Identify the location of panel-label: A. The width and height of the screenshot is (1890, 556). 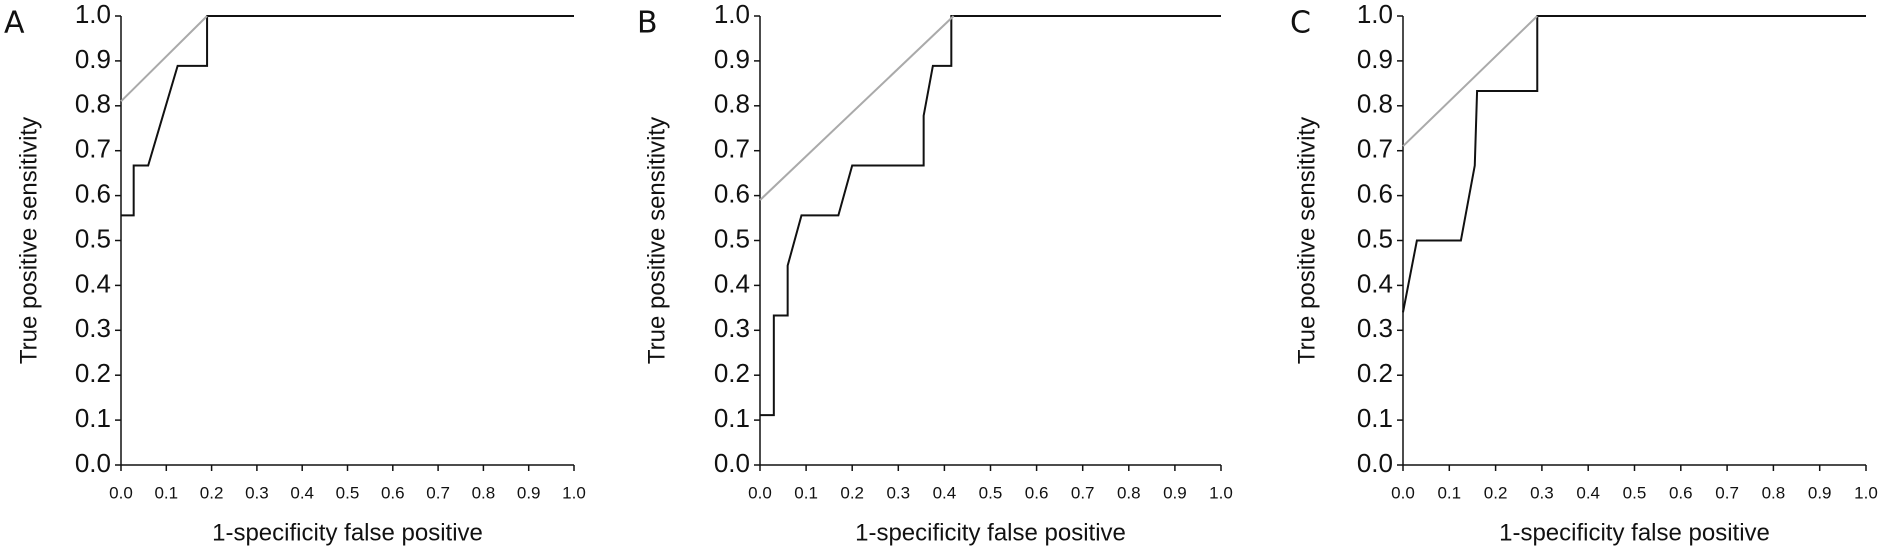
(14, 23).